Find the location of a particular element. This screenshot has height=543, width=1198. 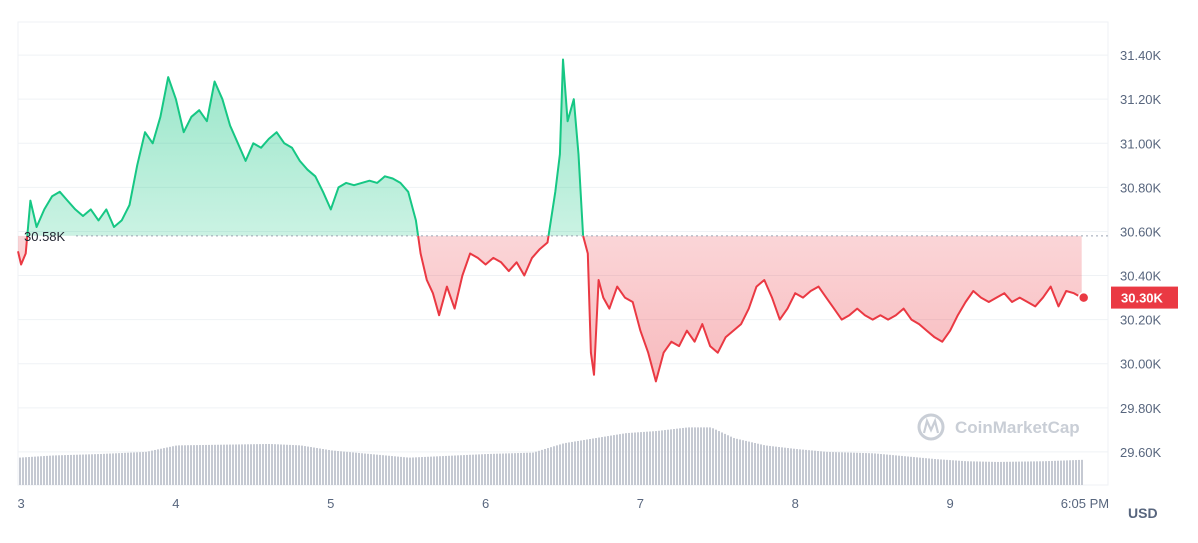

current-price-label: 30.30K is located at coordinates (1142, 298).